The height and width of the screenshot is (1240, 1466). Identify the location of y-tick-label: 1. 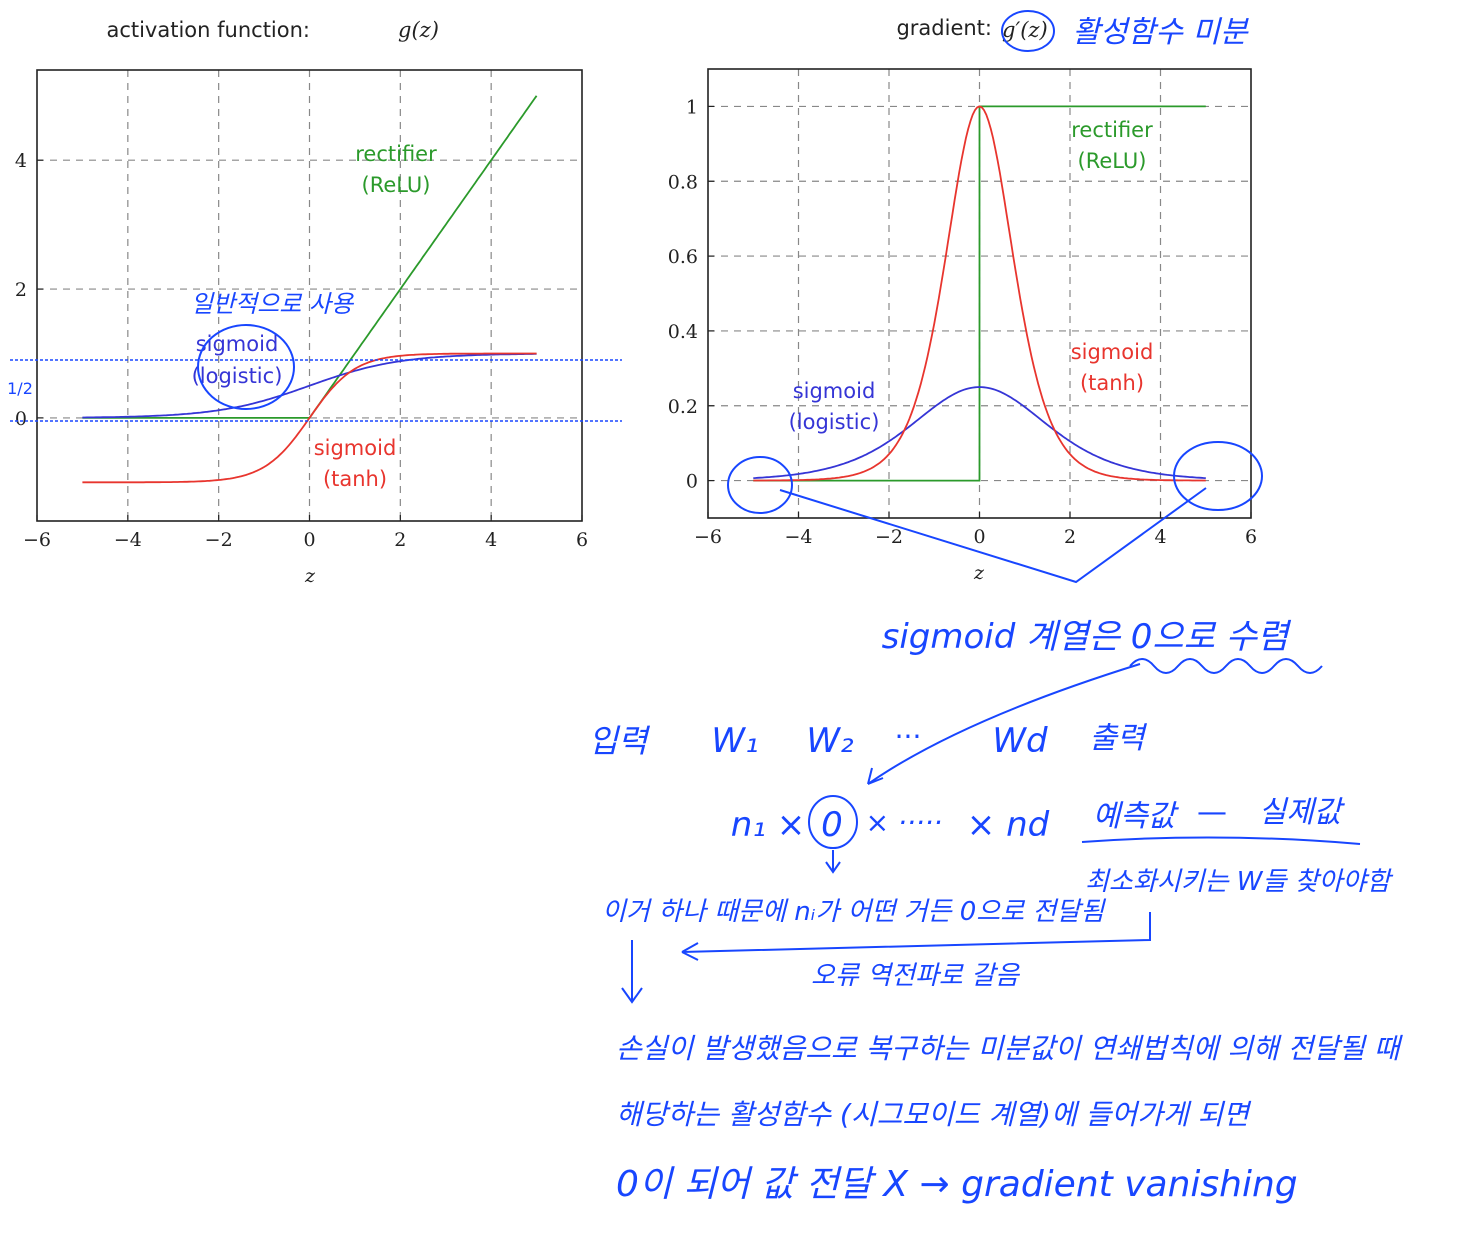
(692, 107).